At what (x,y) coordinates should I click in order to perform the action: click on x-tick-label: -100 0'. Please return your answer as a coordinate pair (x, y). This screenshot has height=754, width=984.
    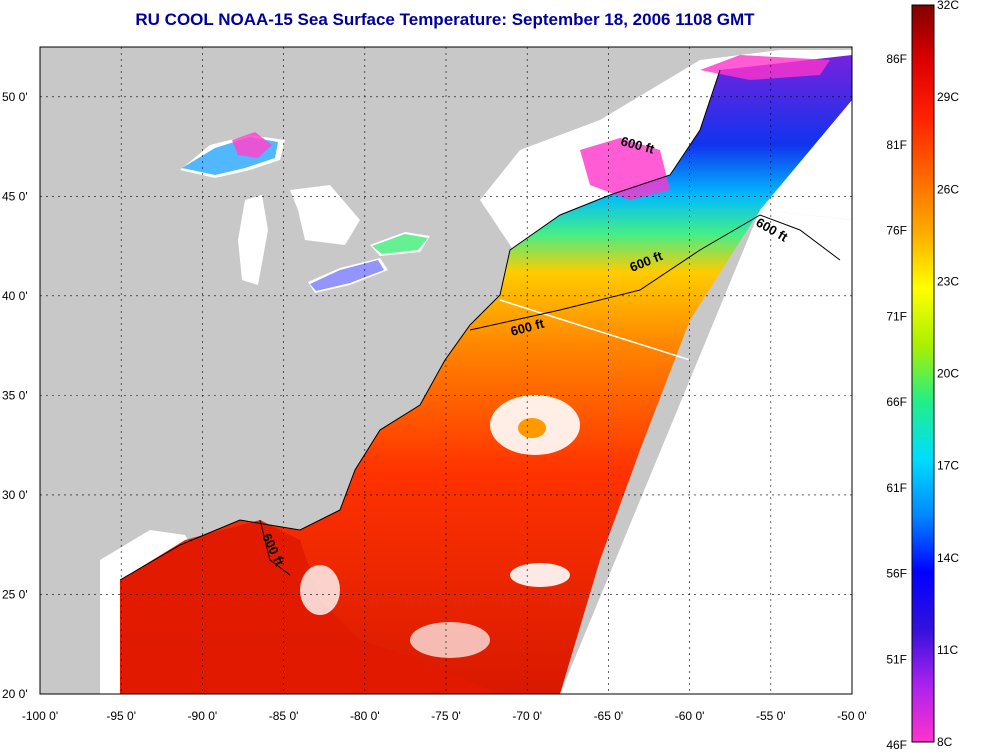
    Looking at the image, I should click on (40, 716).